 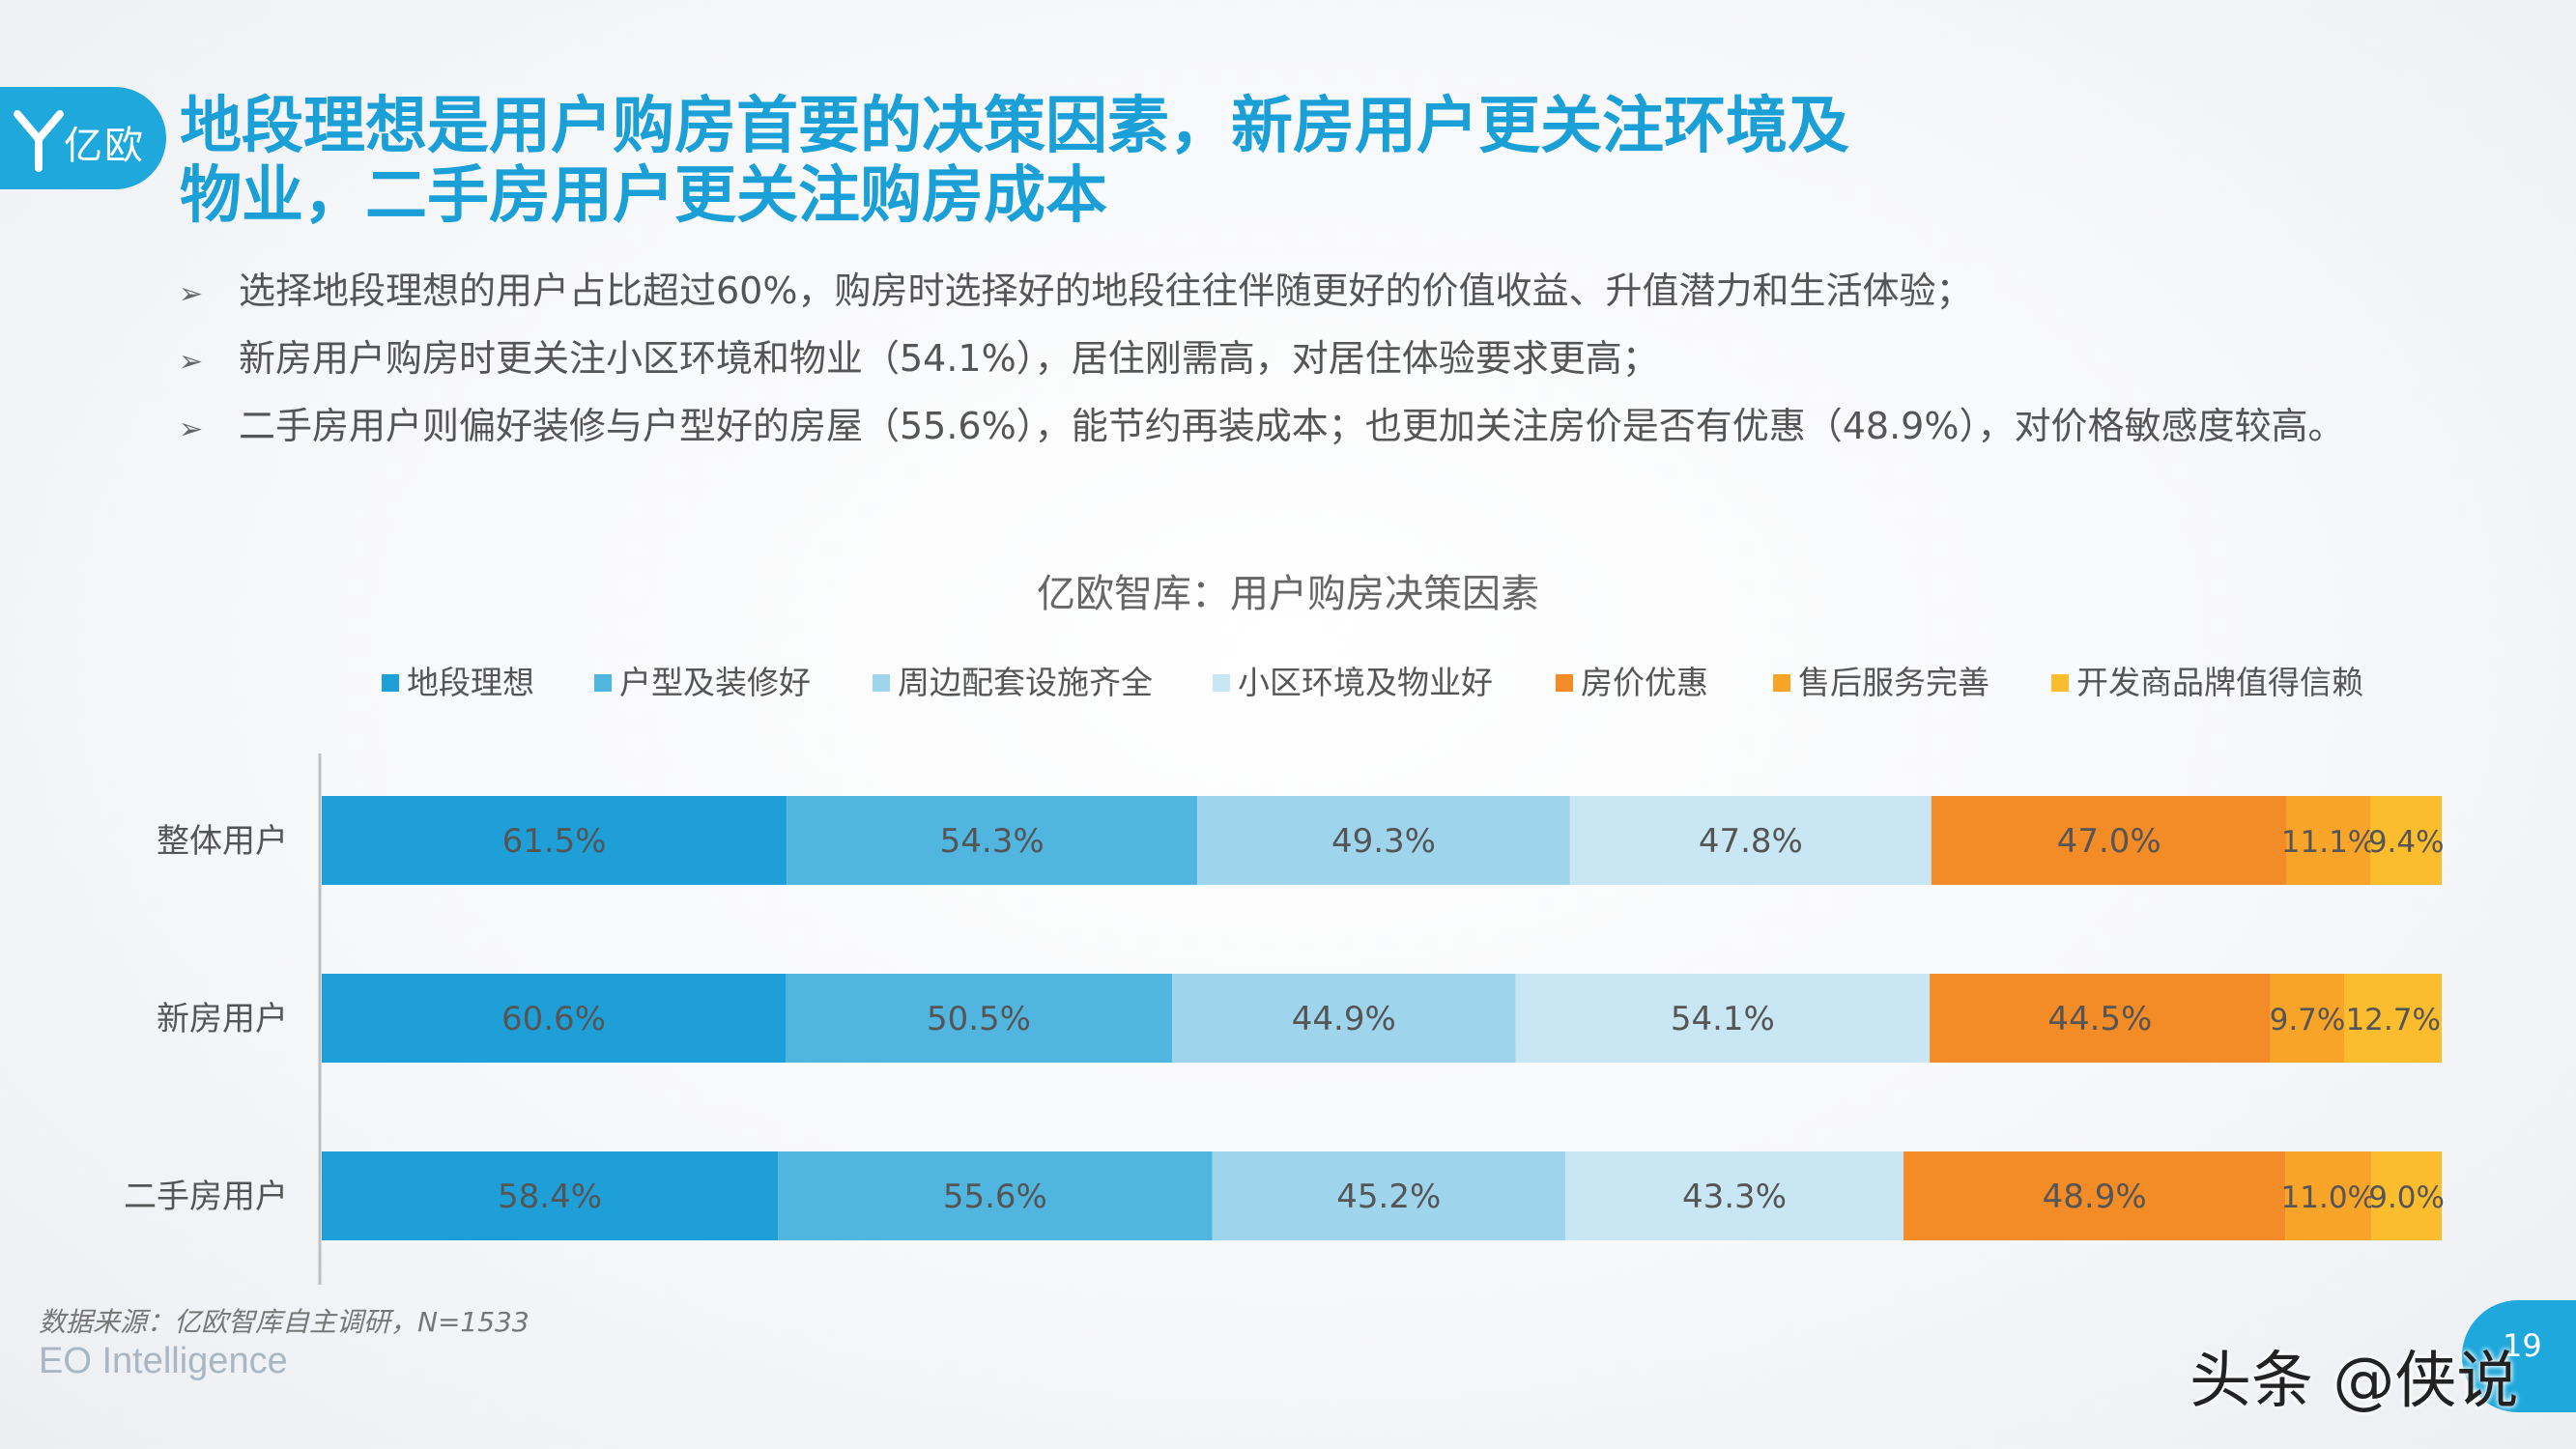 I want to click on category-label: 整体用户, so click(x=223, y=841).